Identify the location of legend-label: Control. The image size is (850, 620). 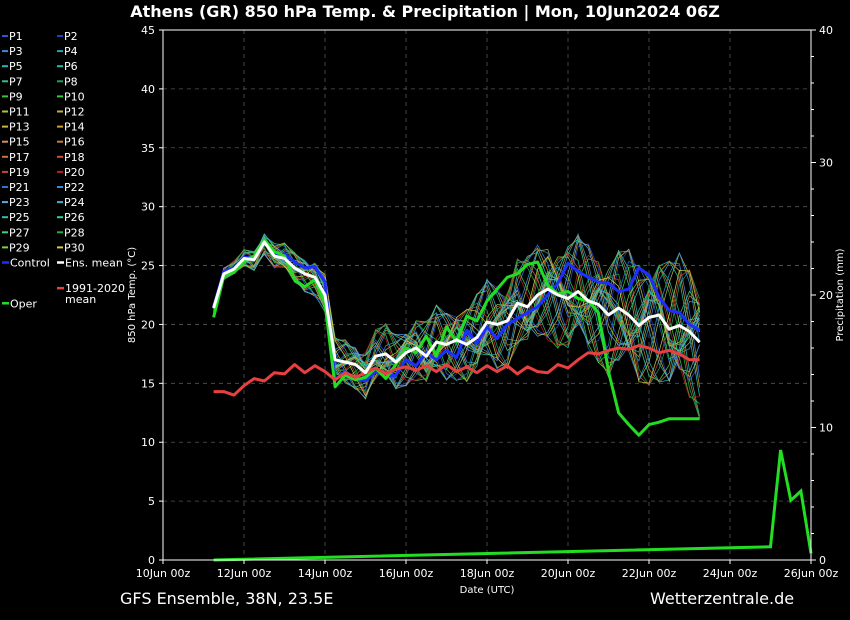
(30, 263).